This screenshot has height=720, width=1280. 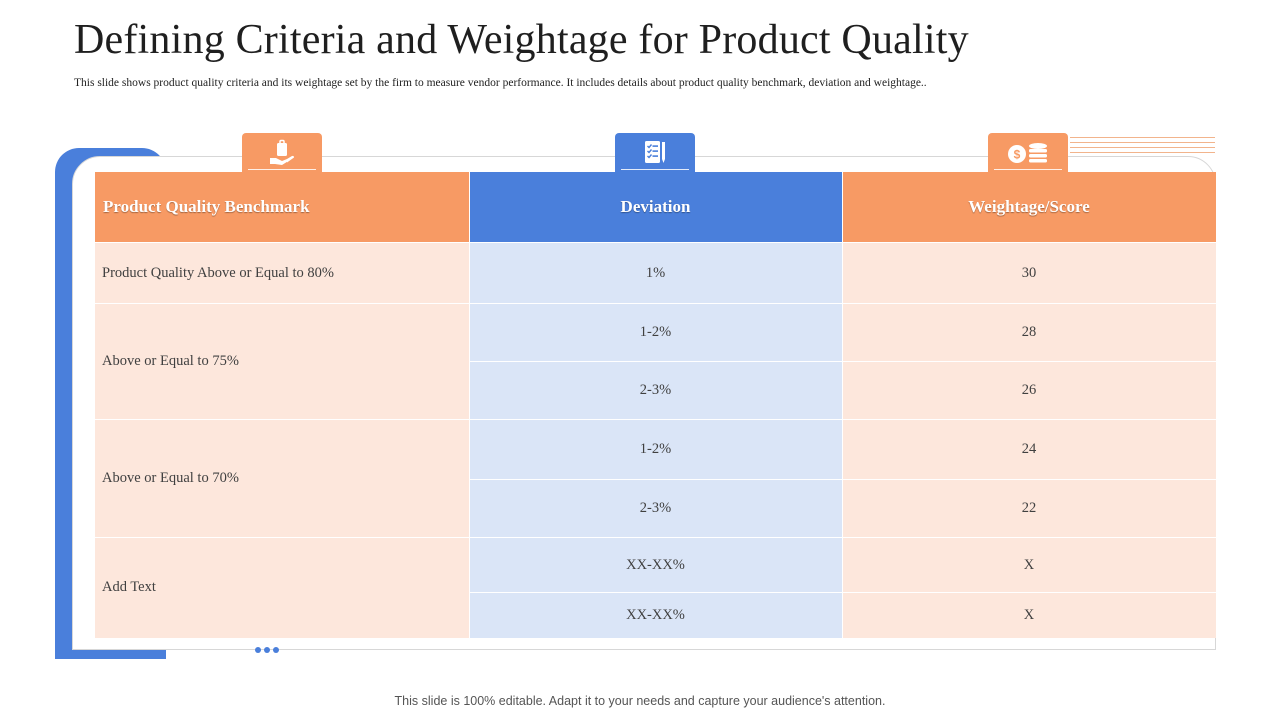 What do you see at coordinates (282, 478) in the screenshot?
I see `benchmark-cell: Above or Equal to 70%` at bounding box center [282, 478].